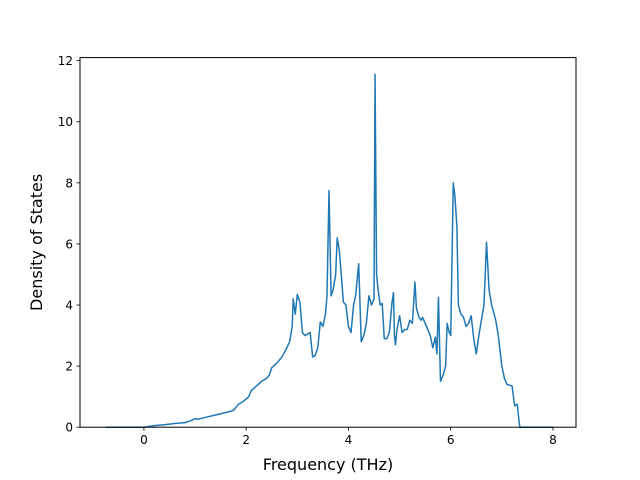  I want to click on y-tick-label: 6, so click(69, 244).